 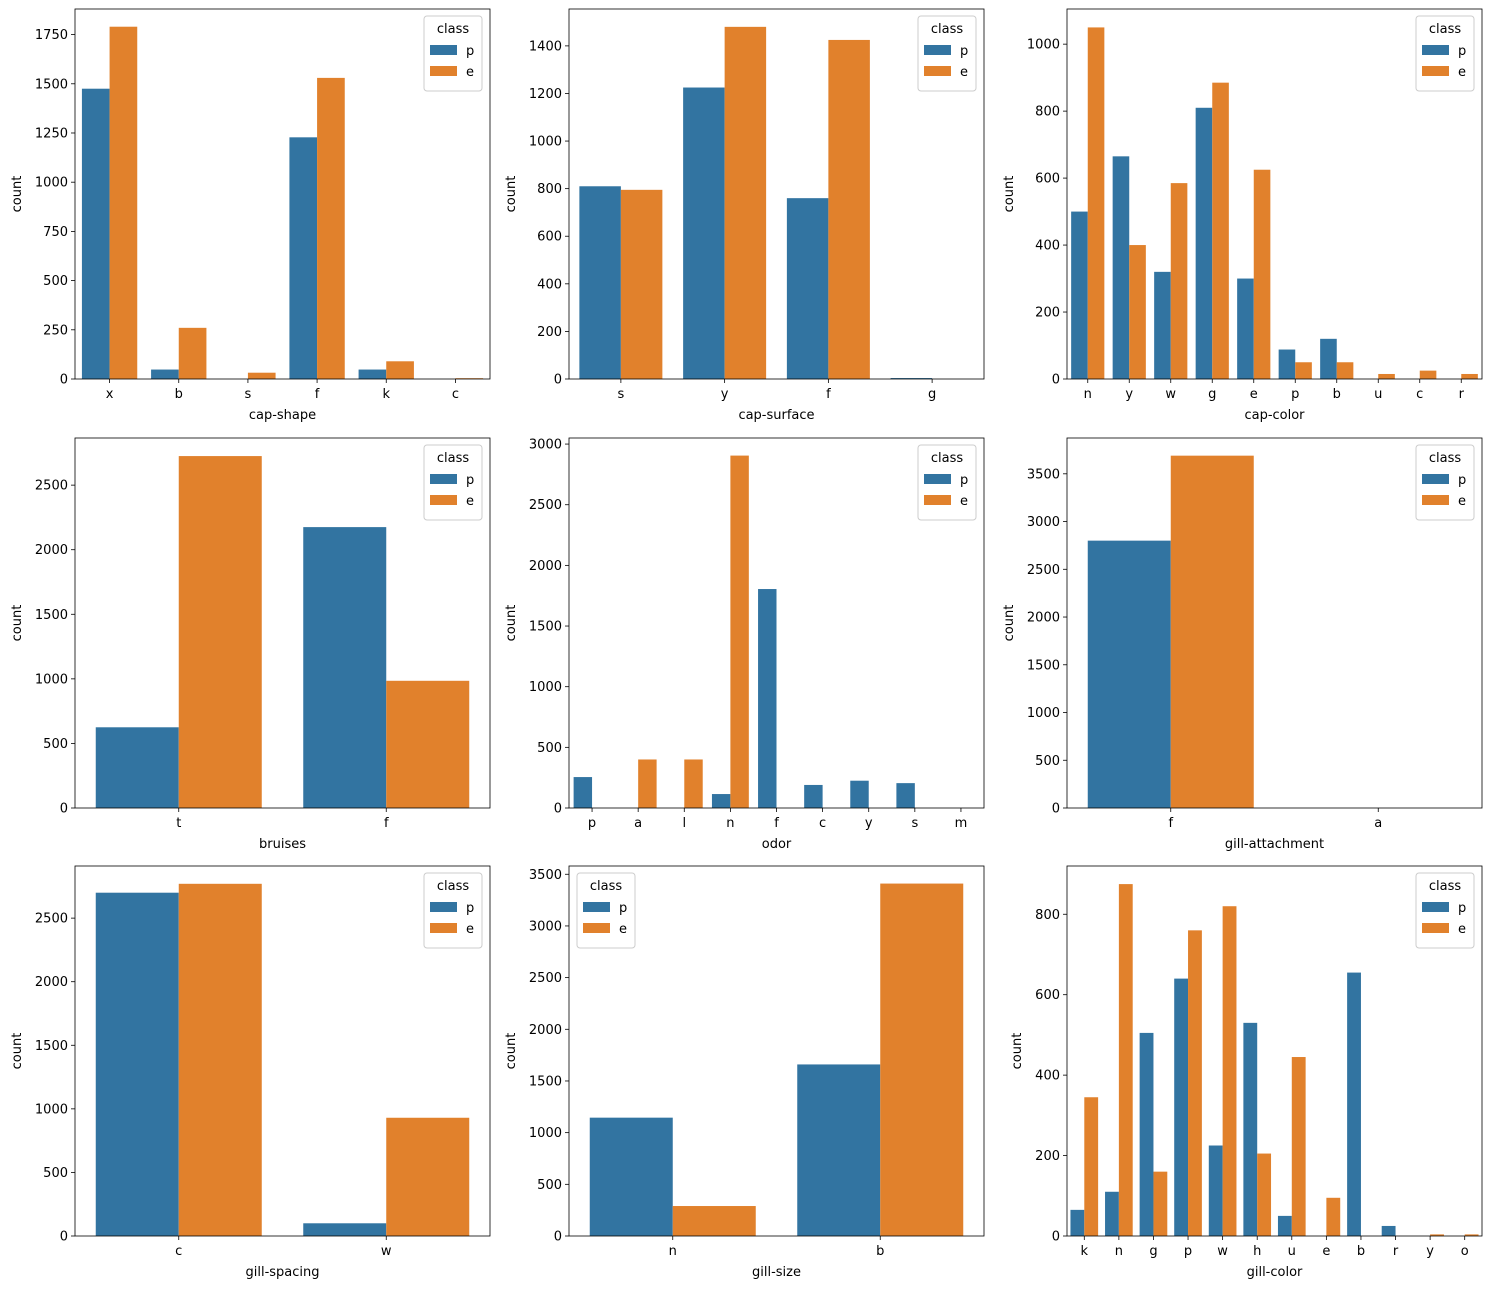 What do you see at coordinates (1056, 380) in the screenshot?
I see `y-tick-label: 0` at bounding box center [1056, 380].